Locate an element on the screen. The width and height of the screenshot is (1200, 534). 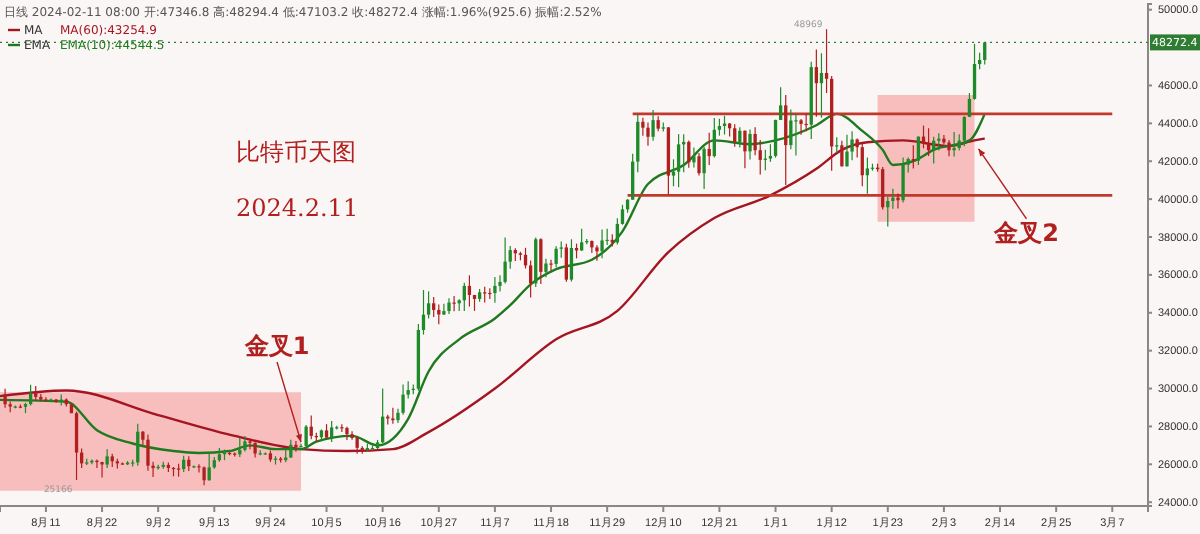
text: 比特币天图 is located at coordinates (296, 152).